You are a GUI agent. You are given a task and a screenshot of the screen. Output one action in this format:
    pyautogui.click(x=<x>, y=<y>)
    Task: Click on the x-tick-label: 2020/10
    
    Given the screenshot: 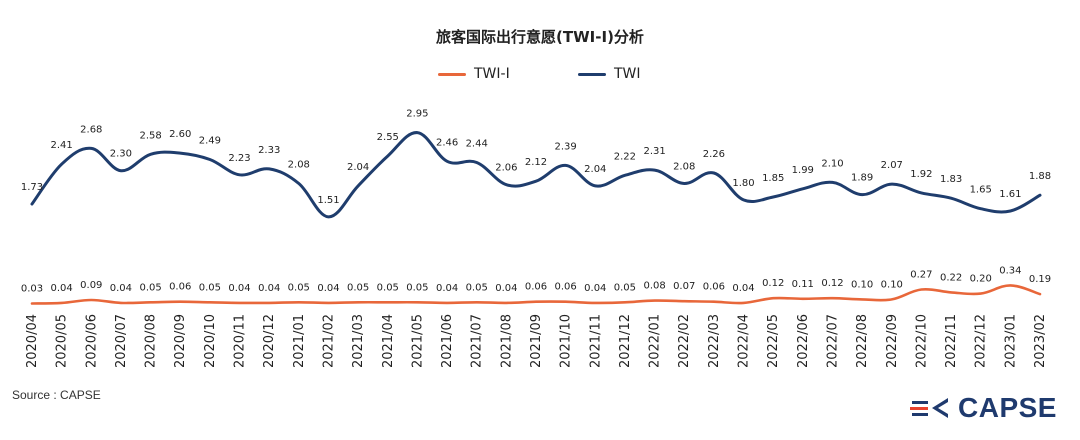 What is the action you would take?
    pyautogui.click(x=210, y=341)
    